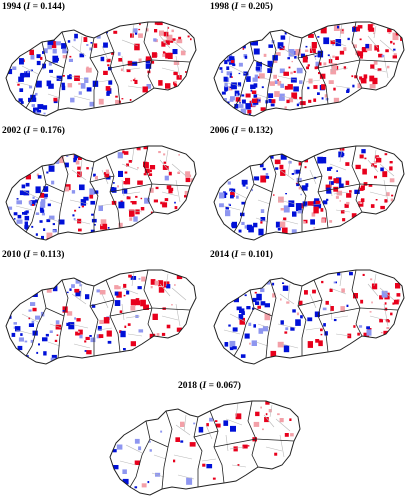 The height and width of the screenshot is (500, 411). What do you see at coordinates (205, 440) in the screenshot?
I see `map-panel-2018: 2018 (I = 0.067)` at bounding box center [205, 440].